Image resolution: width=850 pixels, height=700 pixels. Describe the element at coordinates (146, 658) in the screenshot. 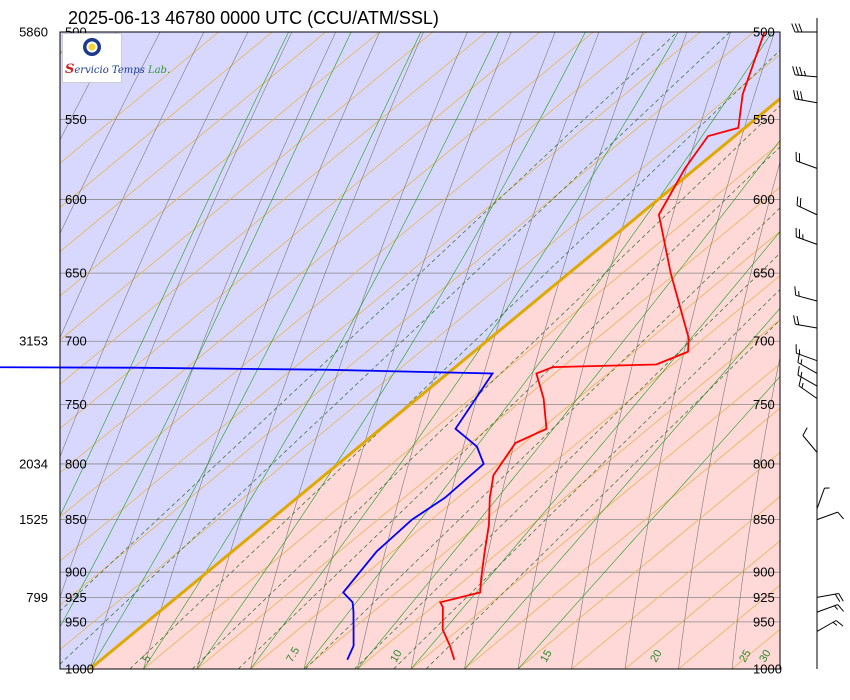

I see `mixing-ratio-label: 5` at that location.